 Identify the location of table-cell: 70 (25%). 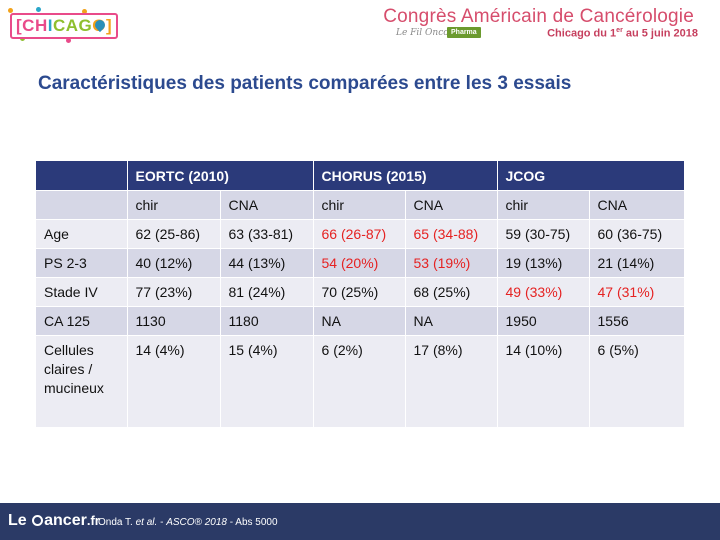
(359, 292).